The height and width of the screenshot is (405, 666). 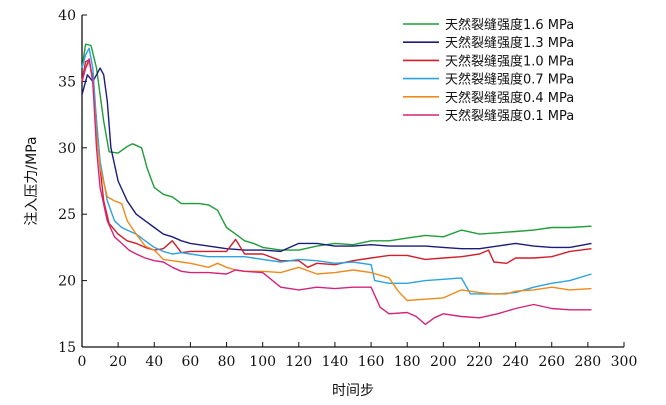 I want to click on x-tick-label: 180, so click(x=407, y=362).